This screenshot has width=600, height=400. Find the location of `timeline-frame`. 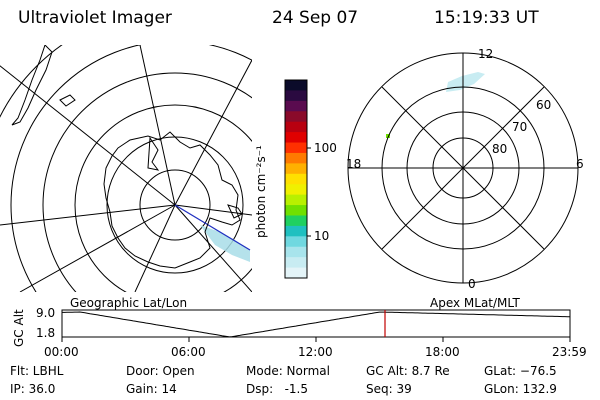

timeline-frame is located at coordinates (316, 323).